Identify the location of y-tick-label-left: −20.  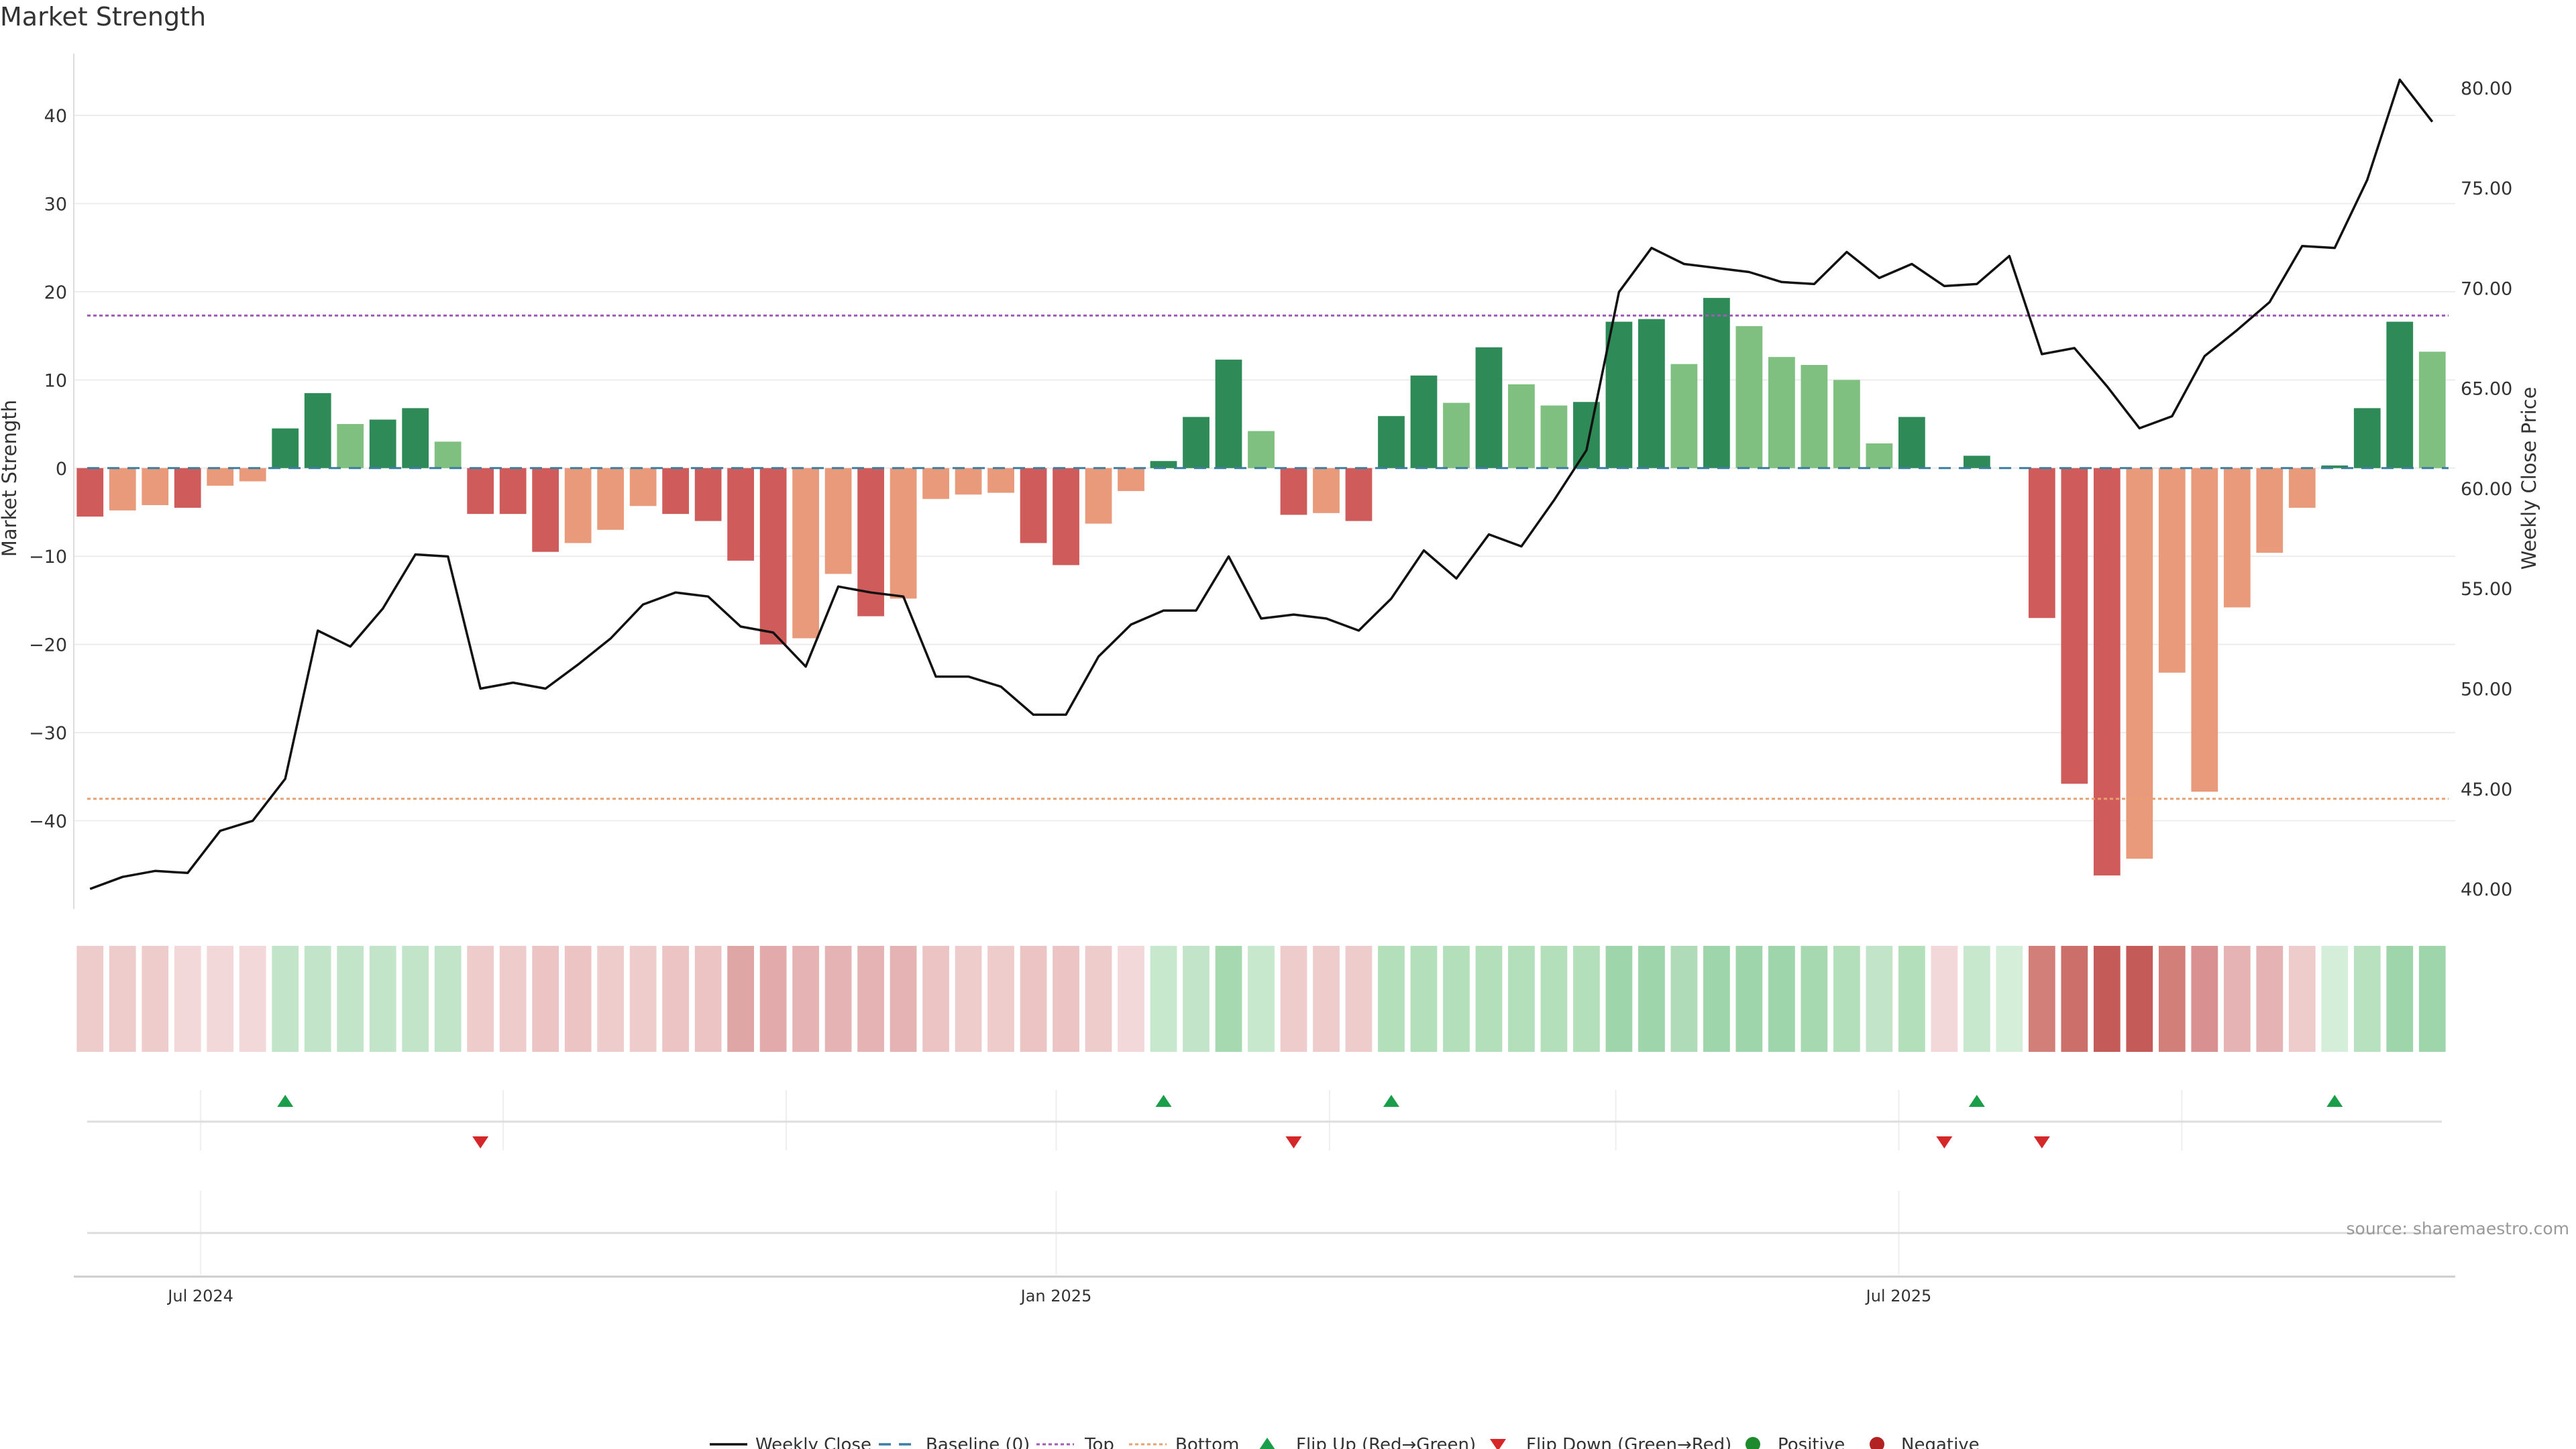
(48, 645).